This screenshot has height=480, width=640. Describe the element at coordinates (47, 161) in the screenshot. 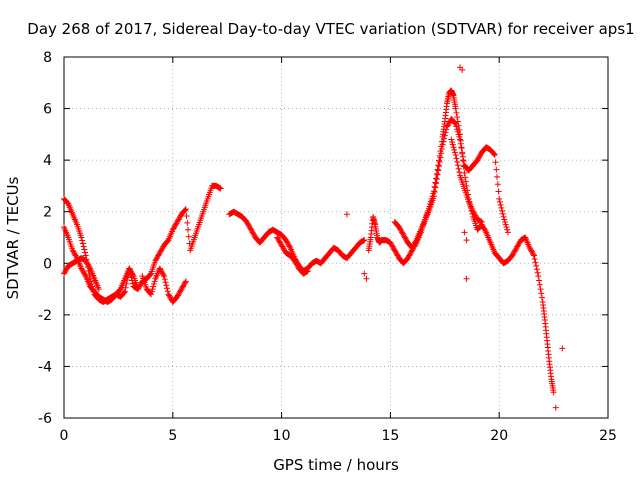

I see `y-tick-label: 4` at that location.